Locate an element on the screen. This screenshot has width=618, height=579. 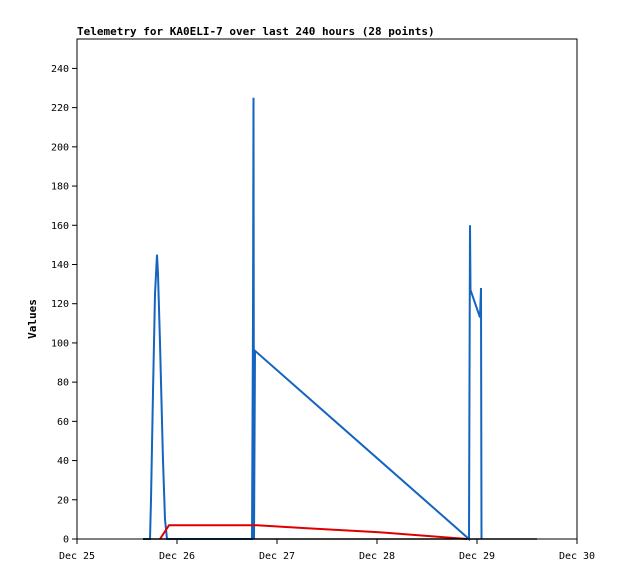
y-tick-label: 0 is located at coordinates (66, 540).